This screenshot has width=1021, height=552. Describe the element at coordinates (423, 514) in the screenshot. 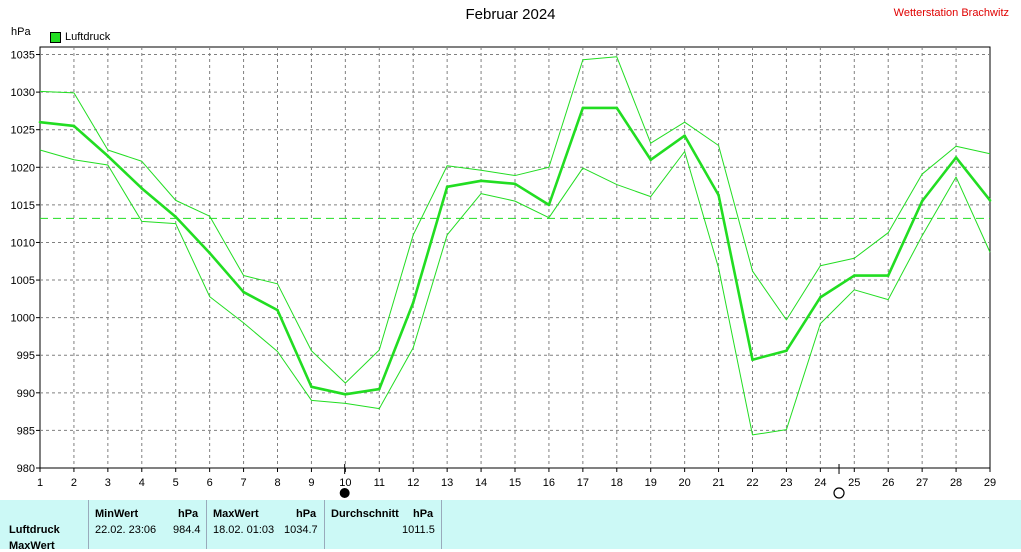

I see `avg-unit: hPa` at that location.